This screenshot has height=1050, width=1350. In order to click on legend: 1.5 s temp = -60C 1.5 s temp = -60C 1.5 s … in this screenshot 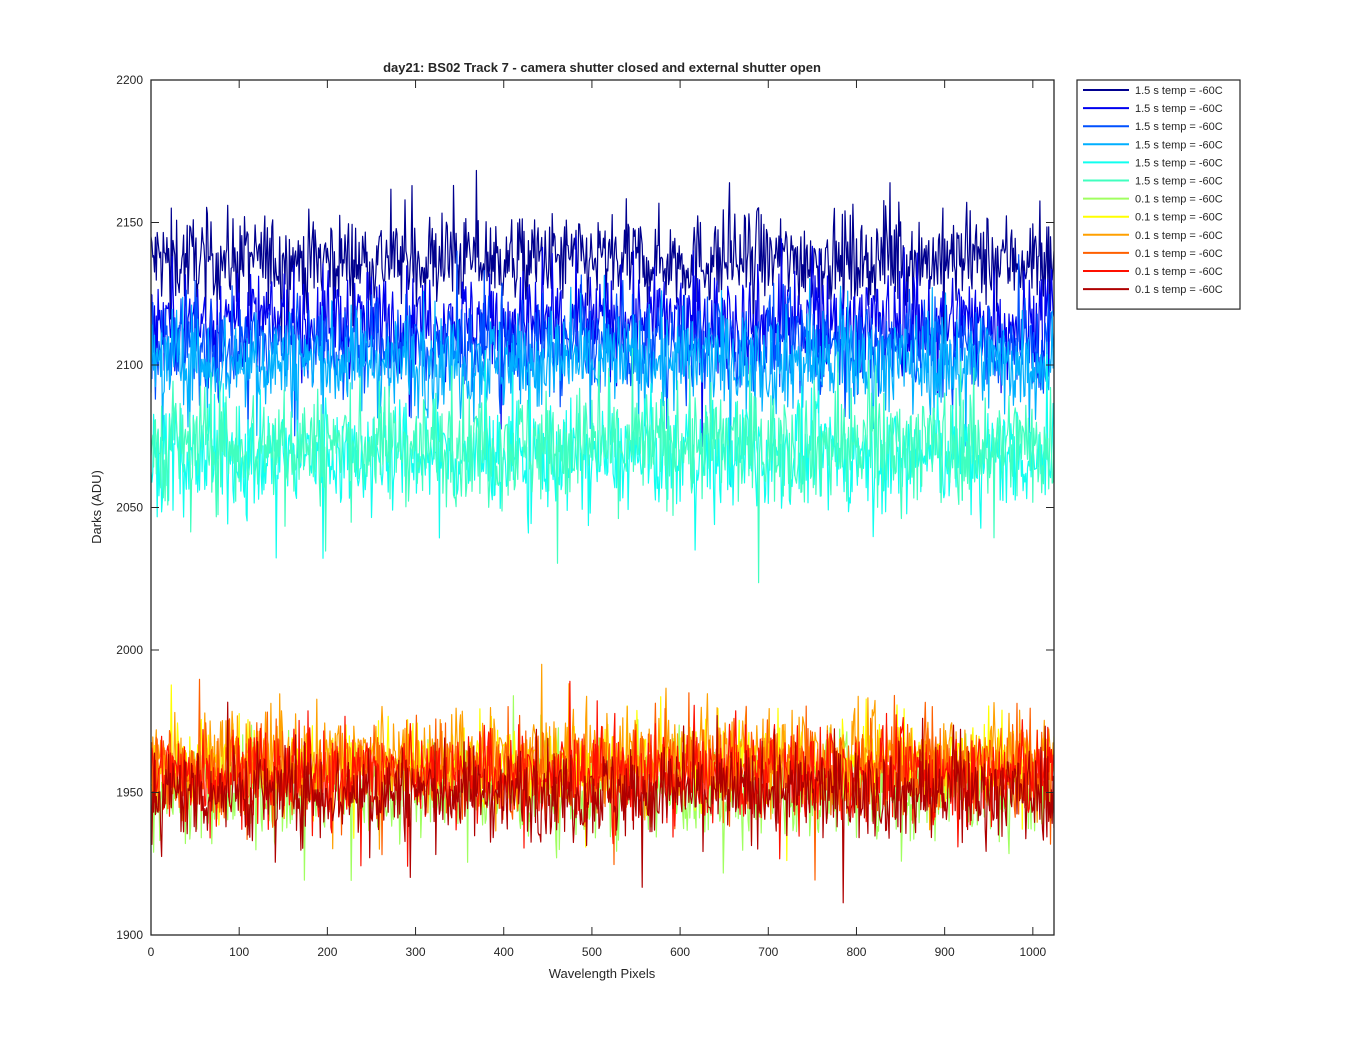, I will do `click(1158, 194)`.